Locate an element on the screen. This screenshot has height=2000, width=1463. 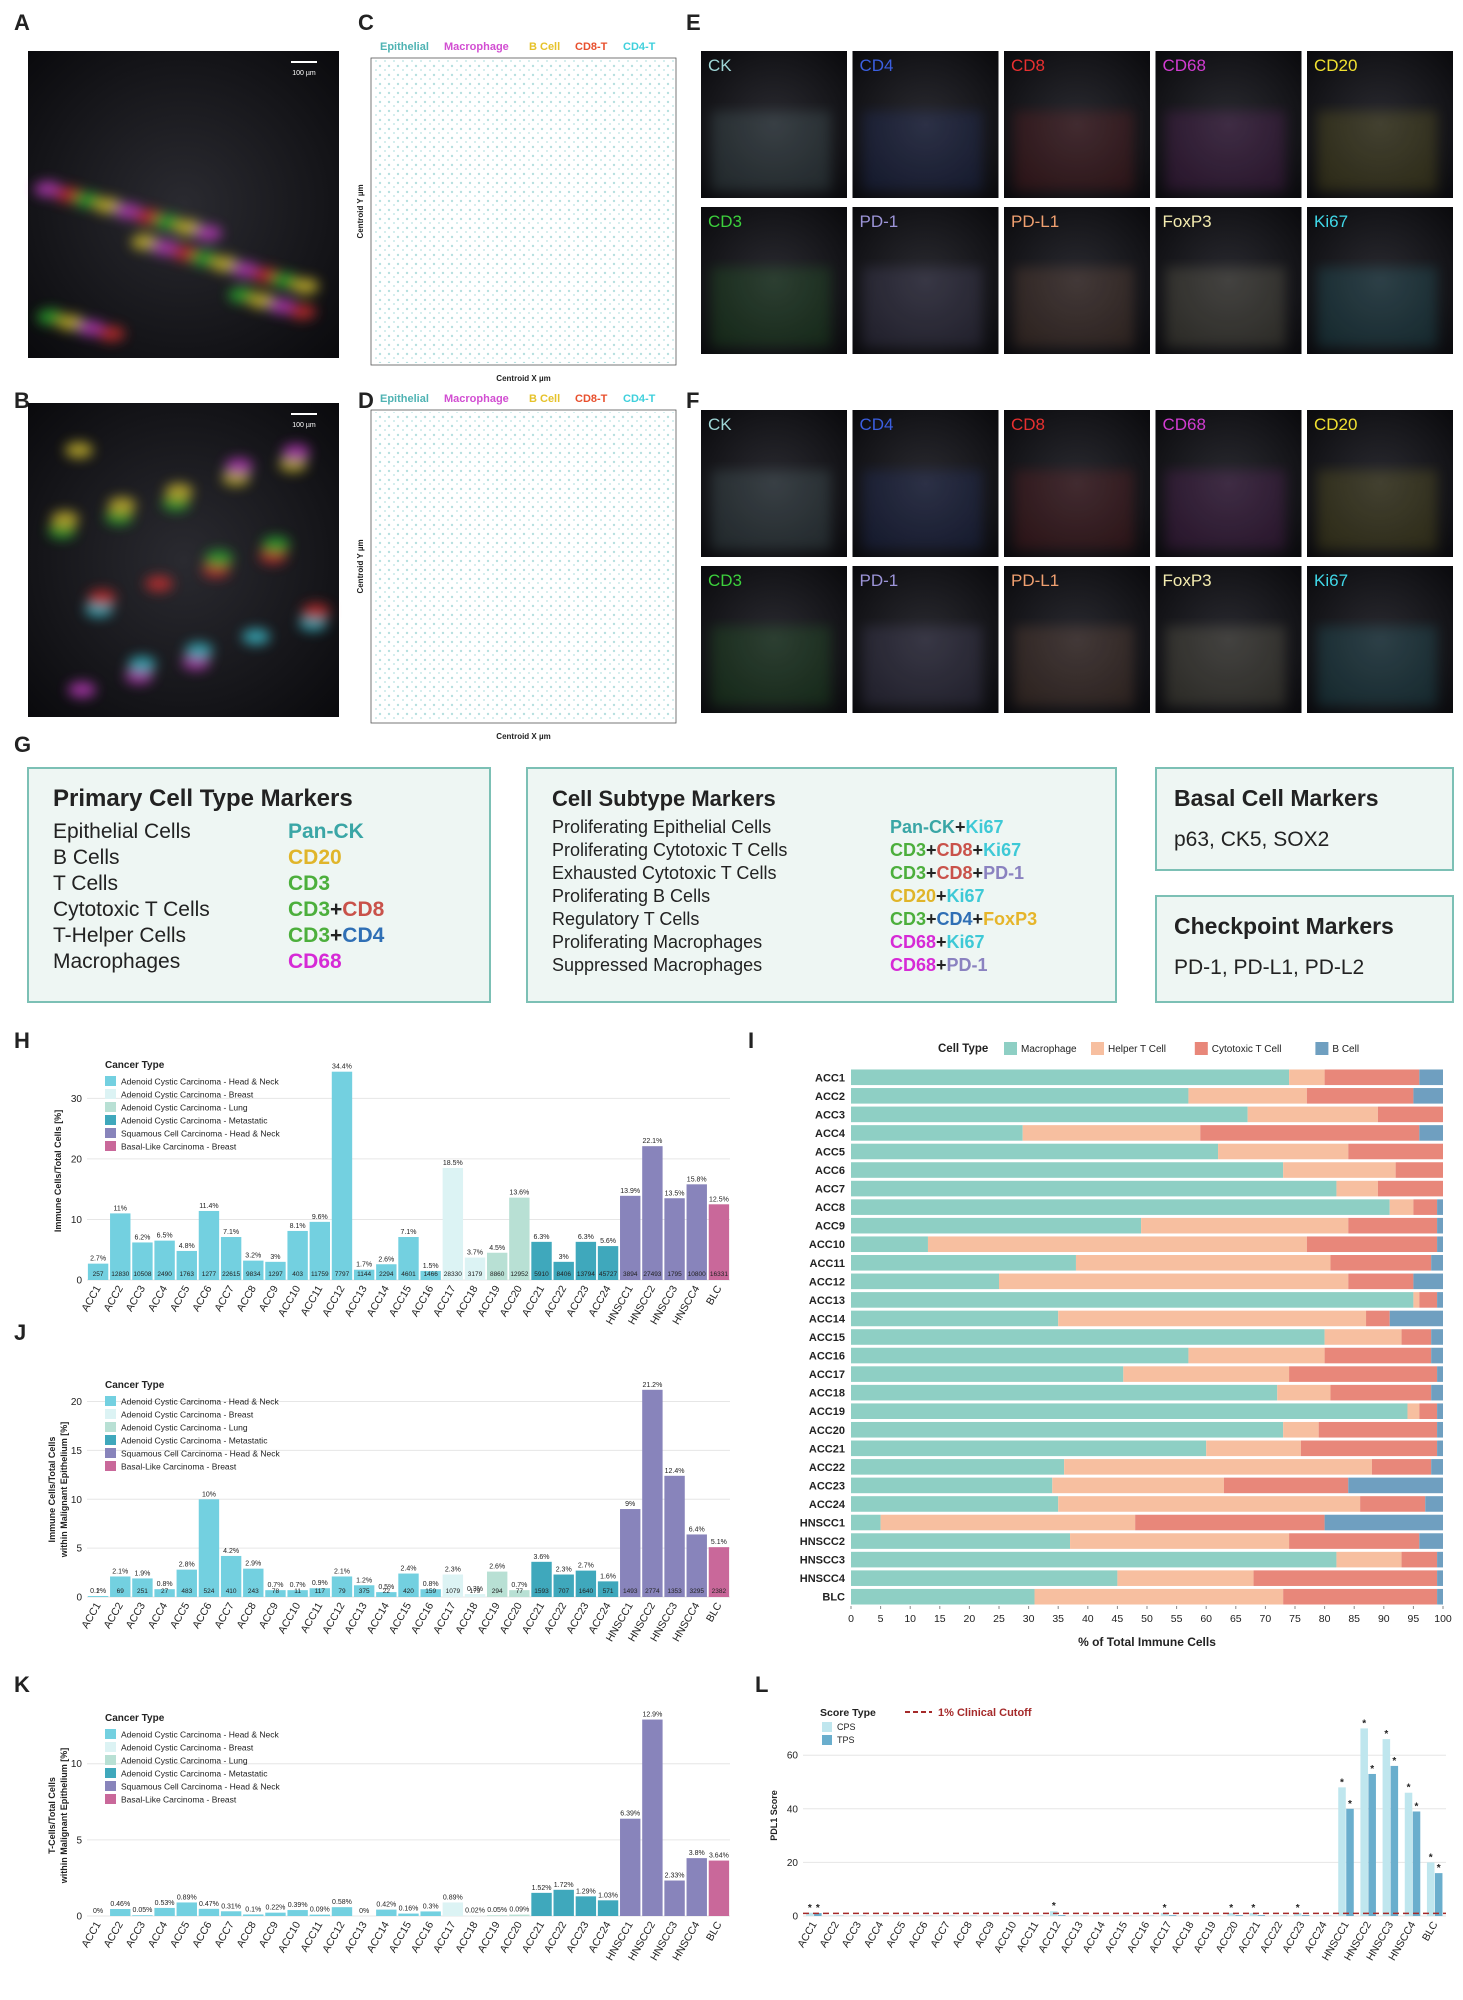
marker-label: PD-1 is located at coordinates (879, 580).